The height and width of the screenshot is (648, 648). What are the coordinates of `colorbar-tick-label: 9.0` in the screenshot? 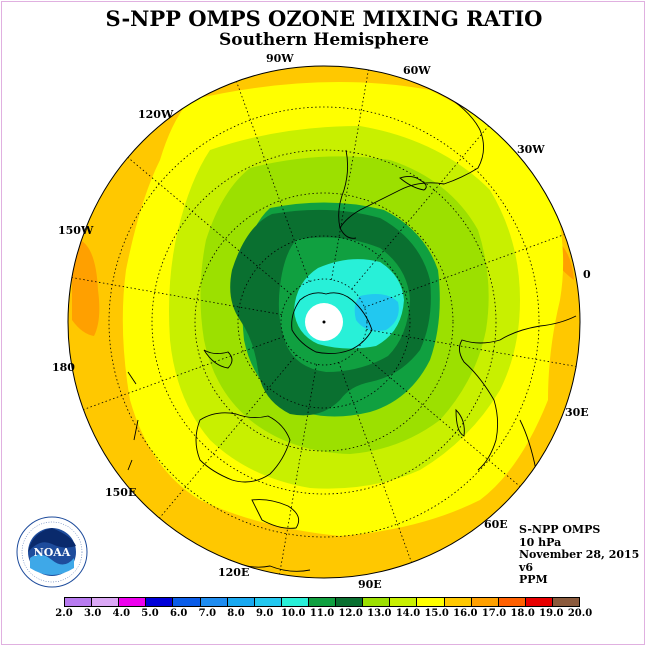 It's located at (264, 613).